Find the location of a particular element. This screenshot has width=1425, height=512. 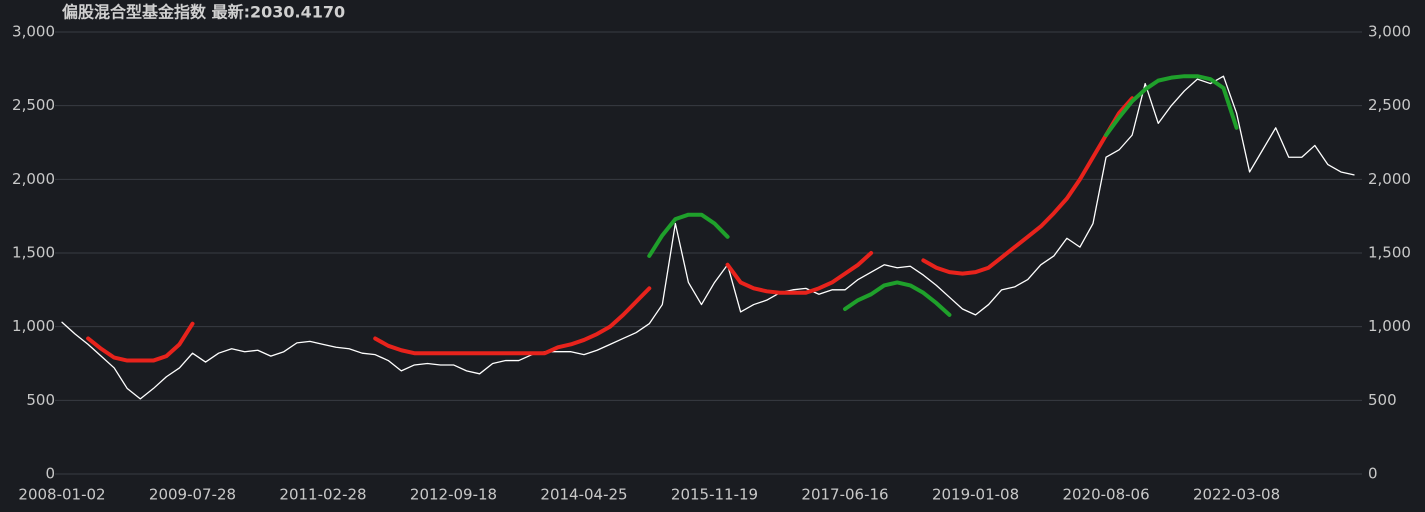

y-tick-label: 2,000 is located at coordinates (33, 179).